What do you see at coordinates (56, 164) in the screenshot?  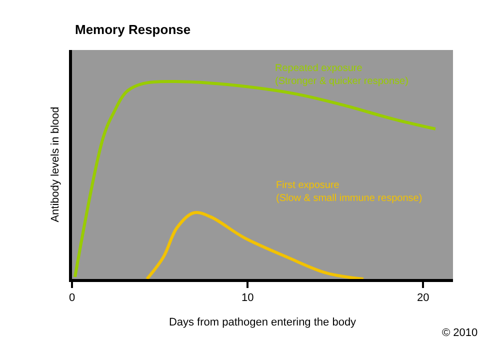 I see `y-axis-title: Antibody levels in blood` at bounding box center [56, 164].